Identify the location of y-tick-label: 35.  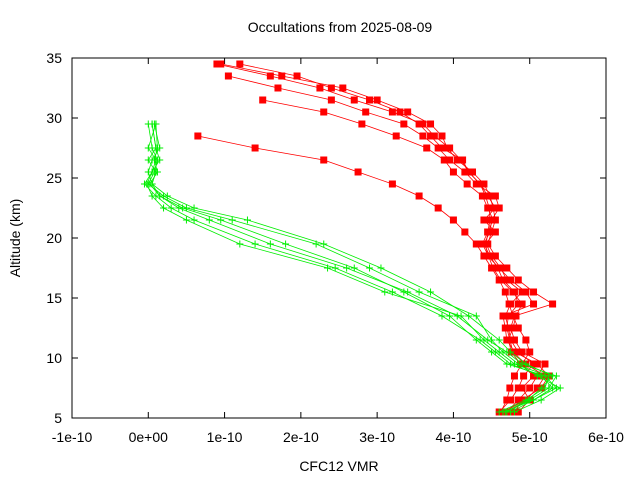
(54, 58).